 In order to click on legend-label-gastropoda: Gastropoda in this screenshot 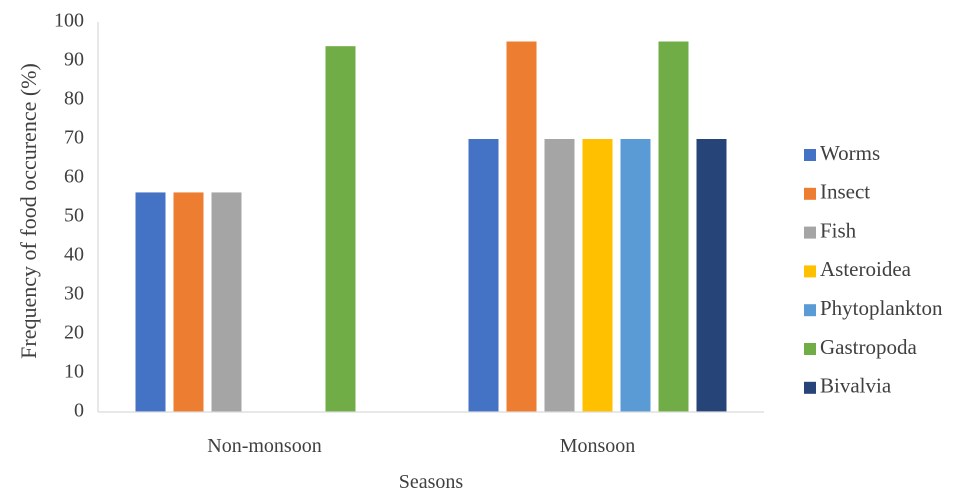, I will do `click(868, 347)`.